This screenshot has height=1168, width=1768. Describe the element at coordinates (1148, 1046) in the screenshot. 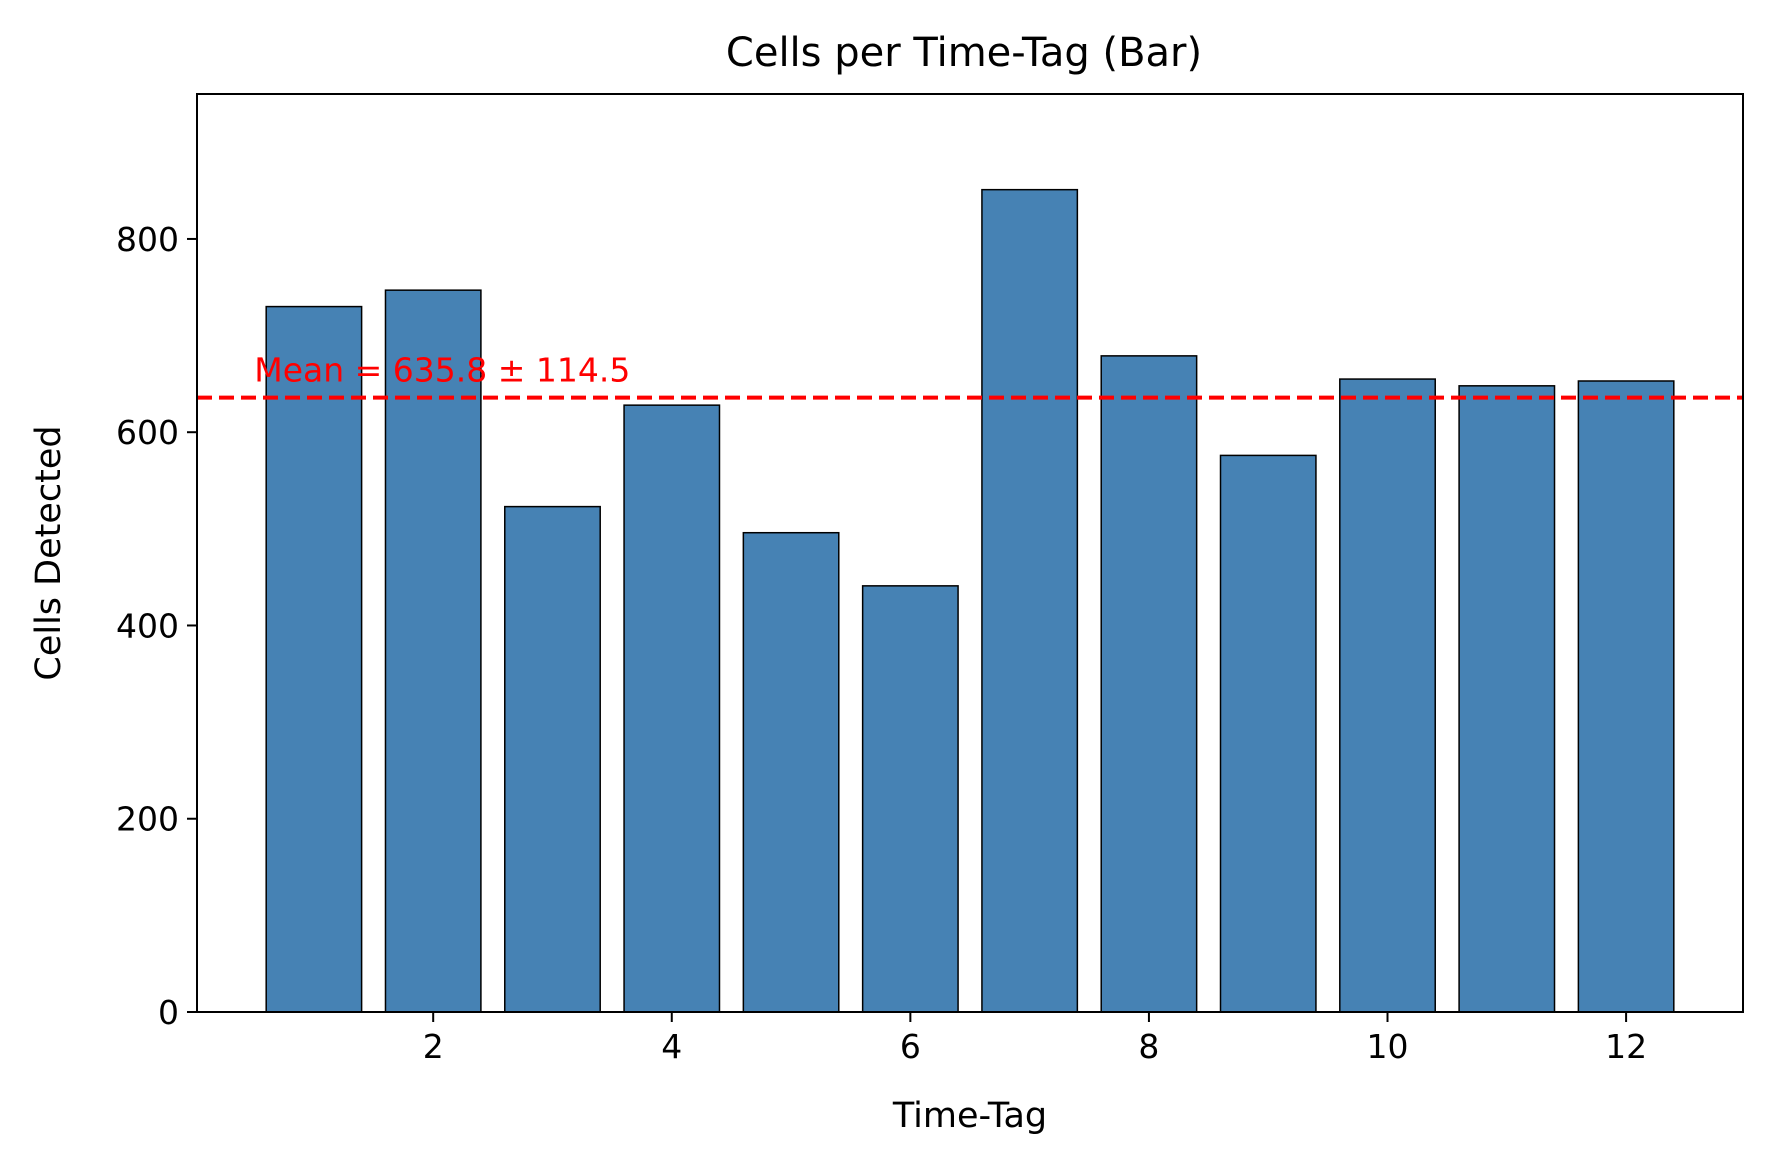

I see `x-tick-label-8: 8` at that location.